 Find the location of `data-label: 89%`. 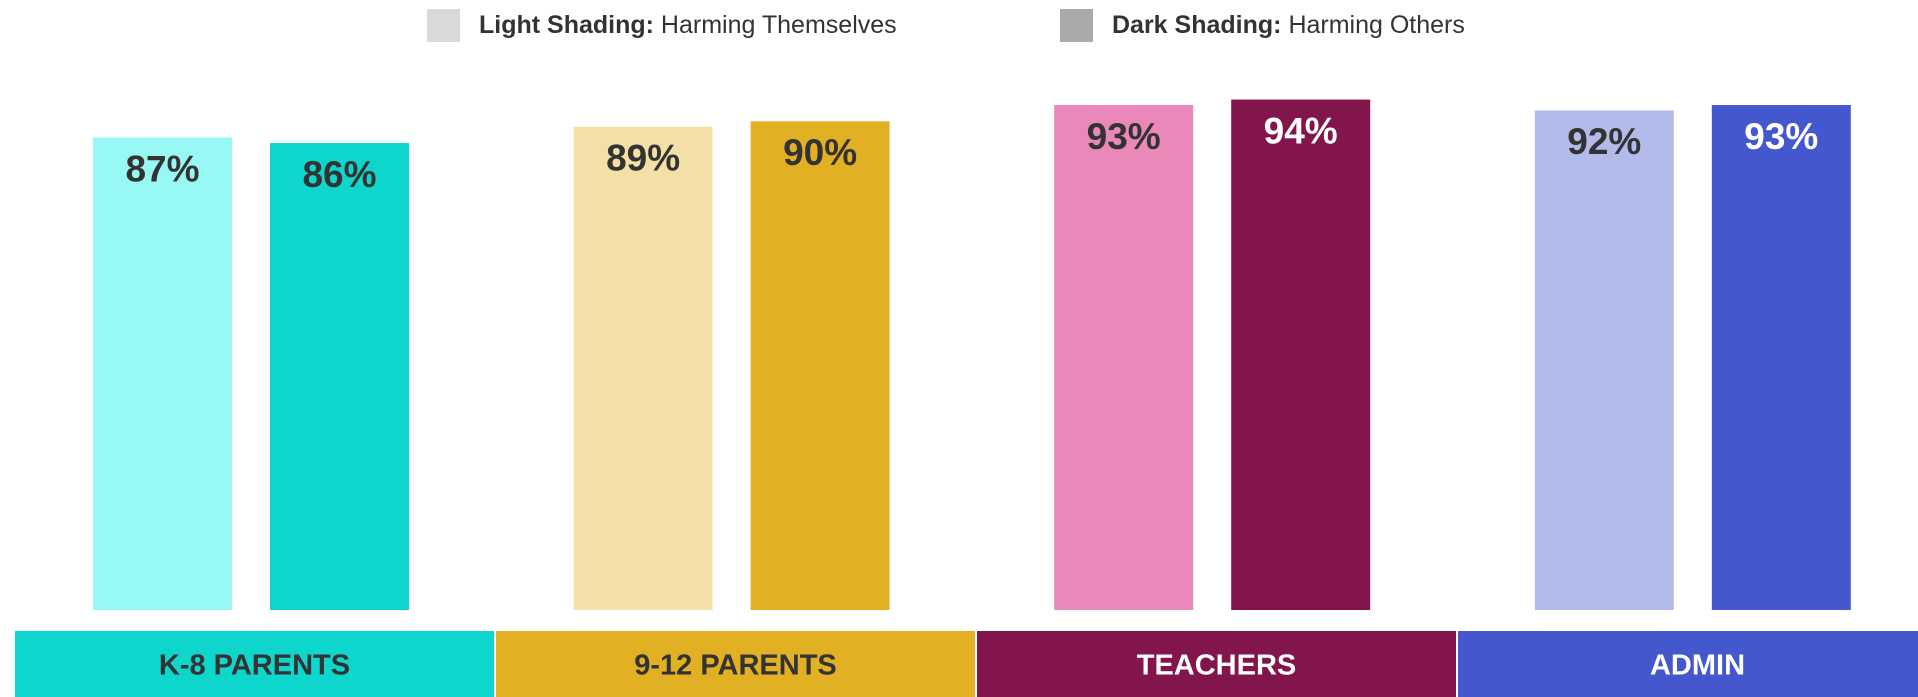

data-label: 89% is located at coordinates (643, 158).